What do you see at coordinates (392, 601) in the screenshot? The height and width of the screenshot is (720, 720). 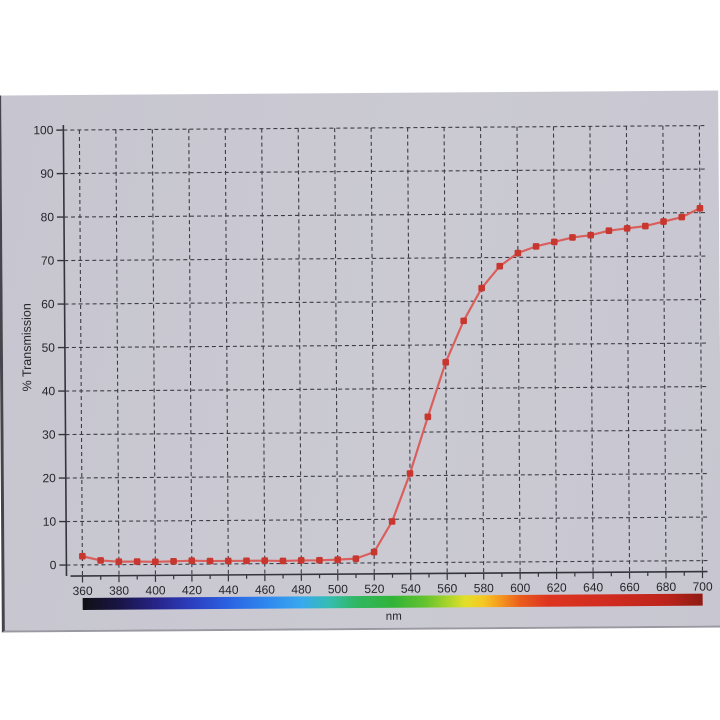 I see `spectrum-color-bar` at bounding box center [392, 601].